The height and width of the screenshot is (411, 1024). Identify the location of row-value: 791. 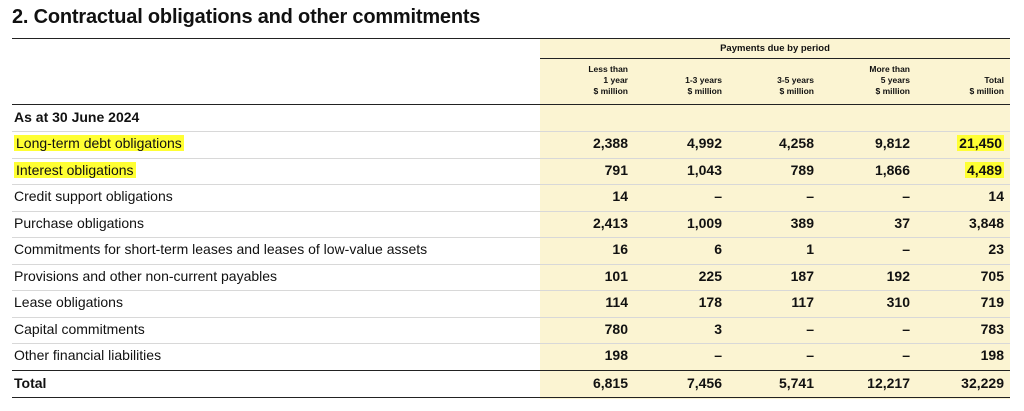
(616, 169).